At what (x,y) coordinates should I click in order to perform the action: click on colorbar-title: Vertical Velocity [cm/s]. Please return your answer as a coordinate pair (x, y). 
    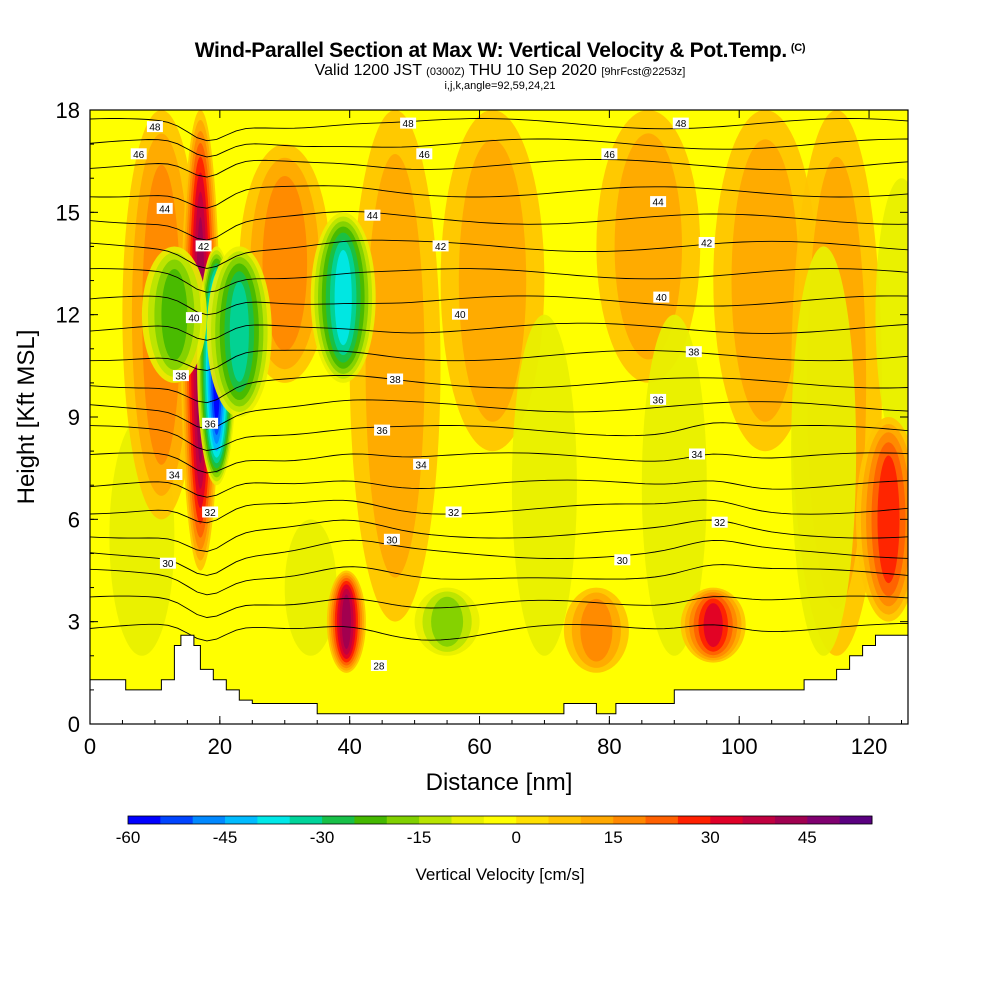
    Looking at the image, I should click on (499, 874).